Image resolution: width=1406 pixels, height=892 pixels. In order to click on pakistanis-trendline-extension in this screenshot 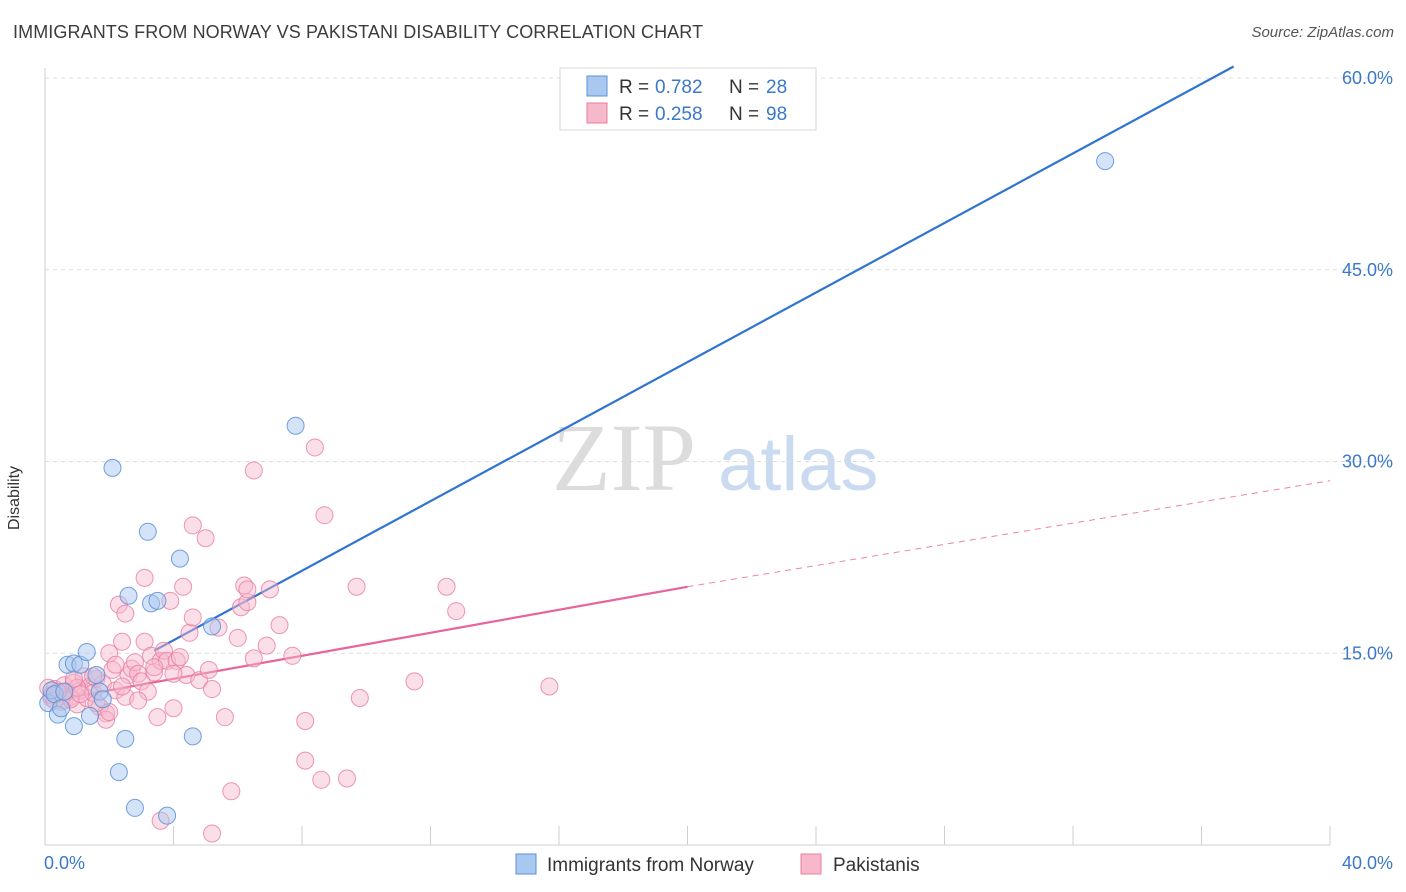, I will do `click(1009, 534)`.